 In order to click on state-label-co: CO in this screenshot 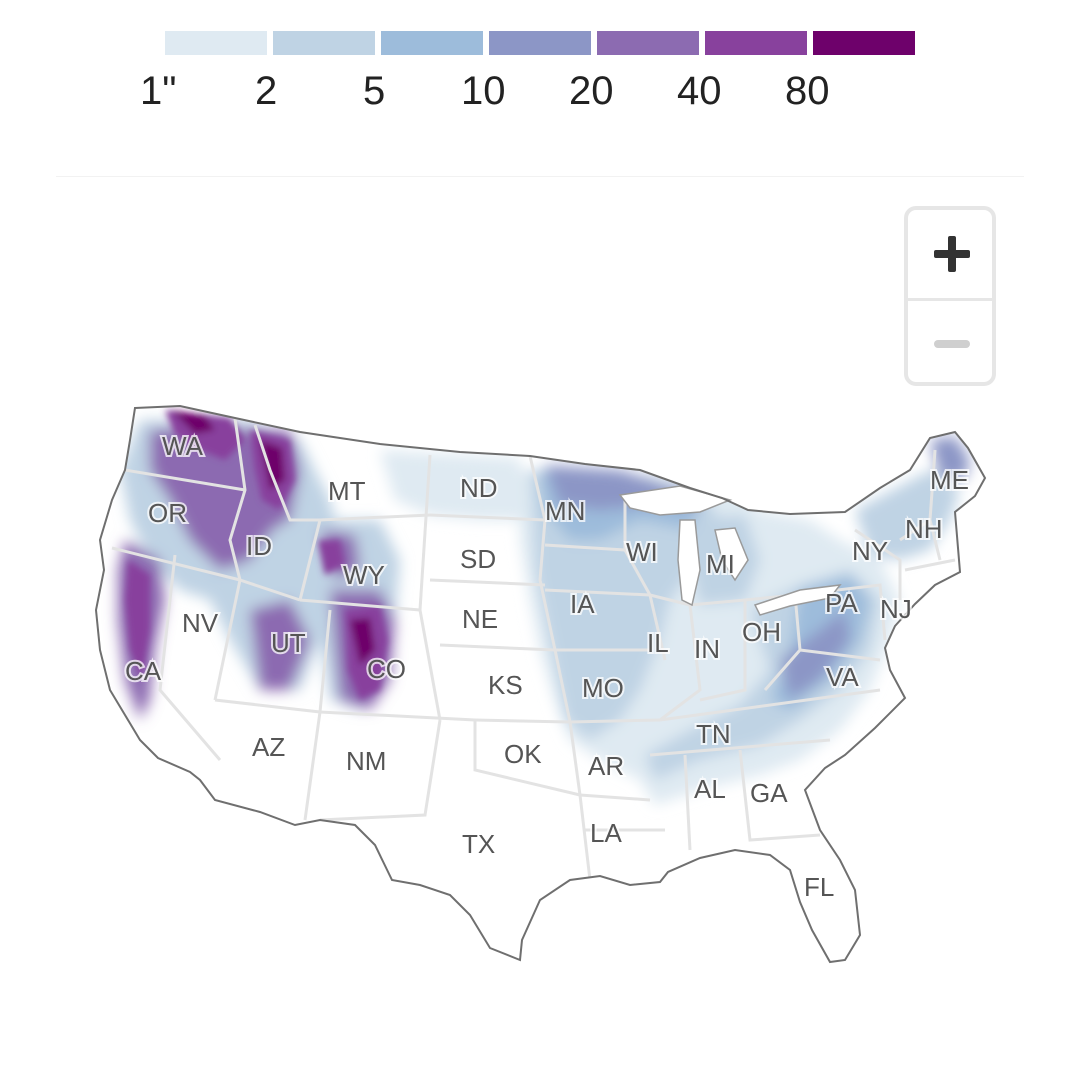, I will do `click(386, 669)`.